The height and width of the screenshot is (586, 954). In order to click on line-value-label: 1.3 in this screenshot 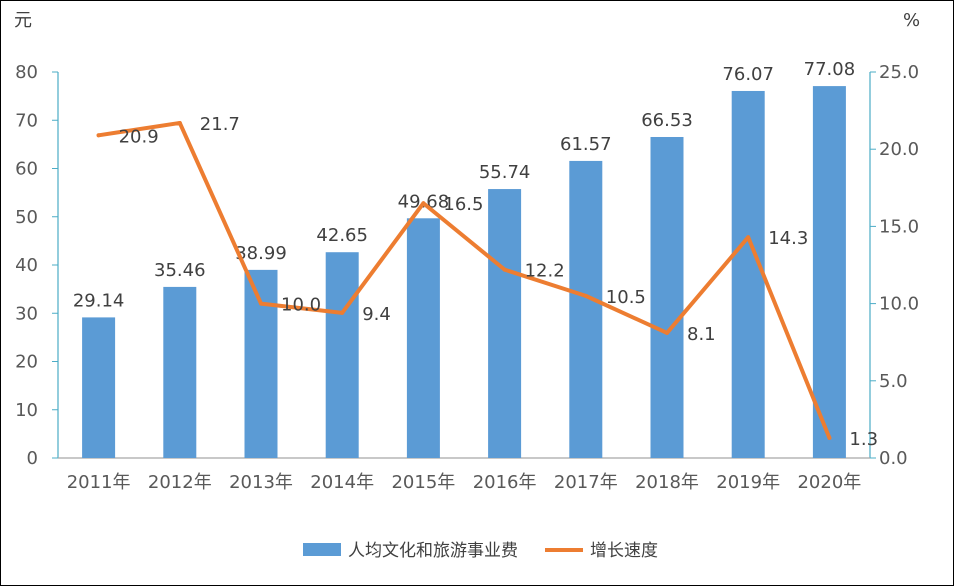, I will do `click(863, 439)`.